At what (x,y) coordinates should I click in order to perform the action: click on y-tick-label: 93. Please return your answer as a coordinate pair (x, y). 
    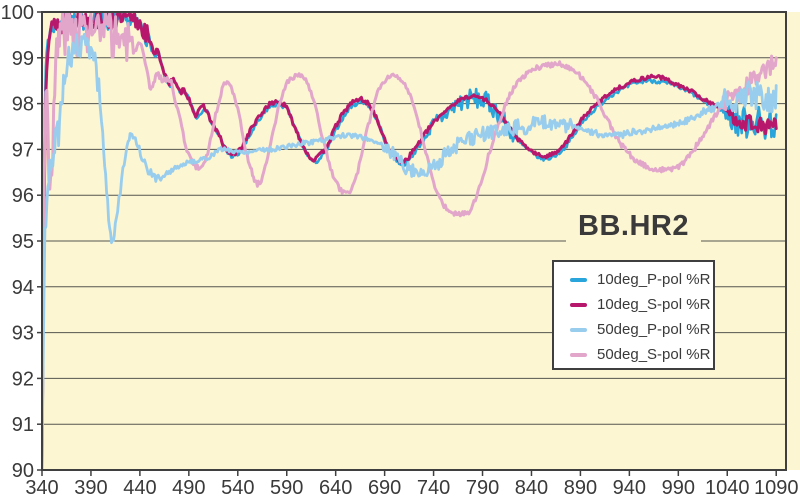
    Looking at the image, I should click on (23, 334).